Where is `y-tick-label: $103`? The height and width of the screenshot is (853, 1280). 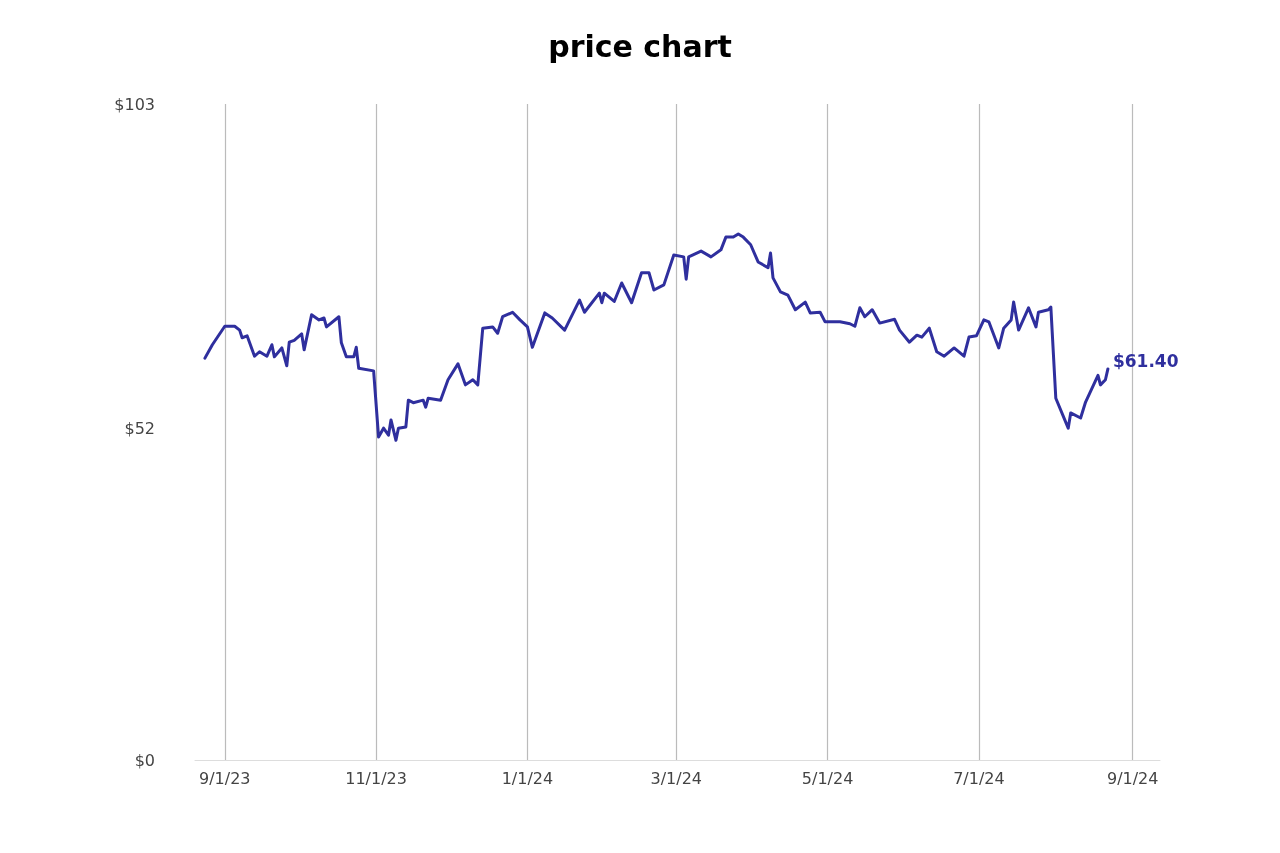 y-tick-label: $103 is located at coordinates (134, 104).